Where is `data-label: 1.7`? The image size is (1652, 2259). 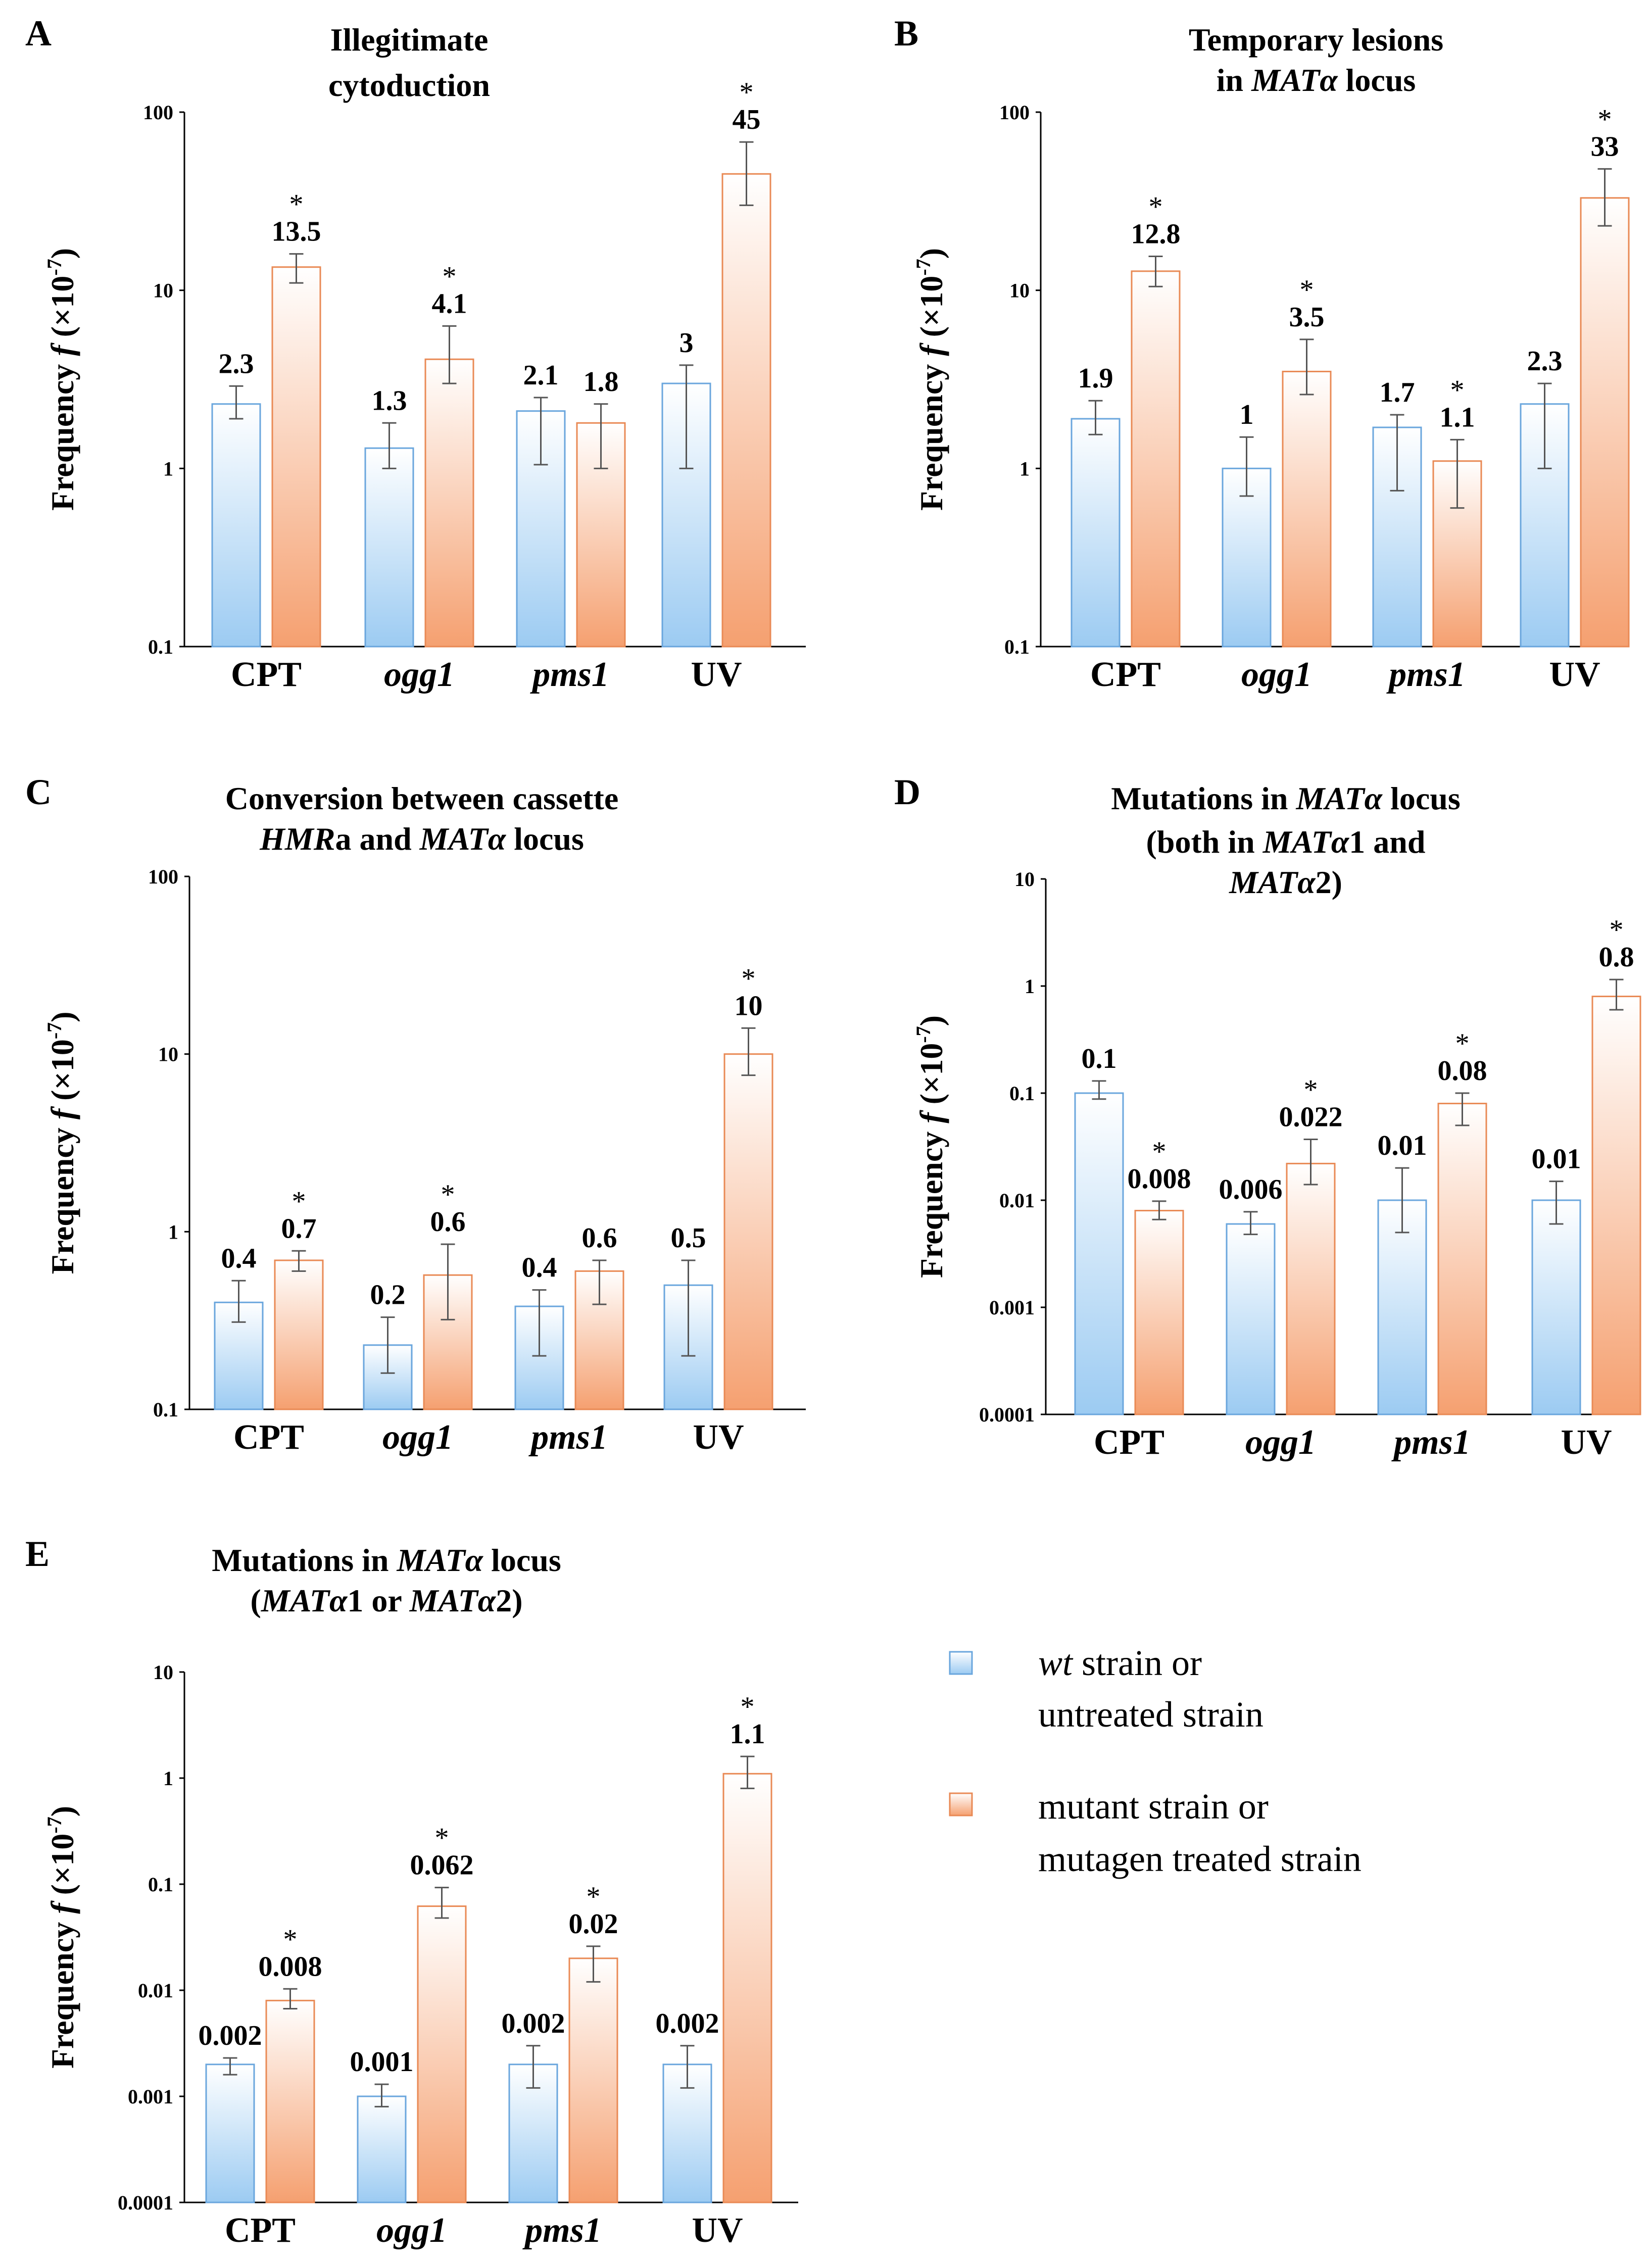
data-label: 1.7 is located at coordinates (1397, 392).